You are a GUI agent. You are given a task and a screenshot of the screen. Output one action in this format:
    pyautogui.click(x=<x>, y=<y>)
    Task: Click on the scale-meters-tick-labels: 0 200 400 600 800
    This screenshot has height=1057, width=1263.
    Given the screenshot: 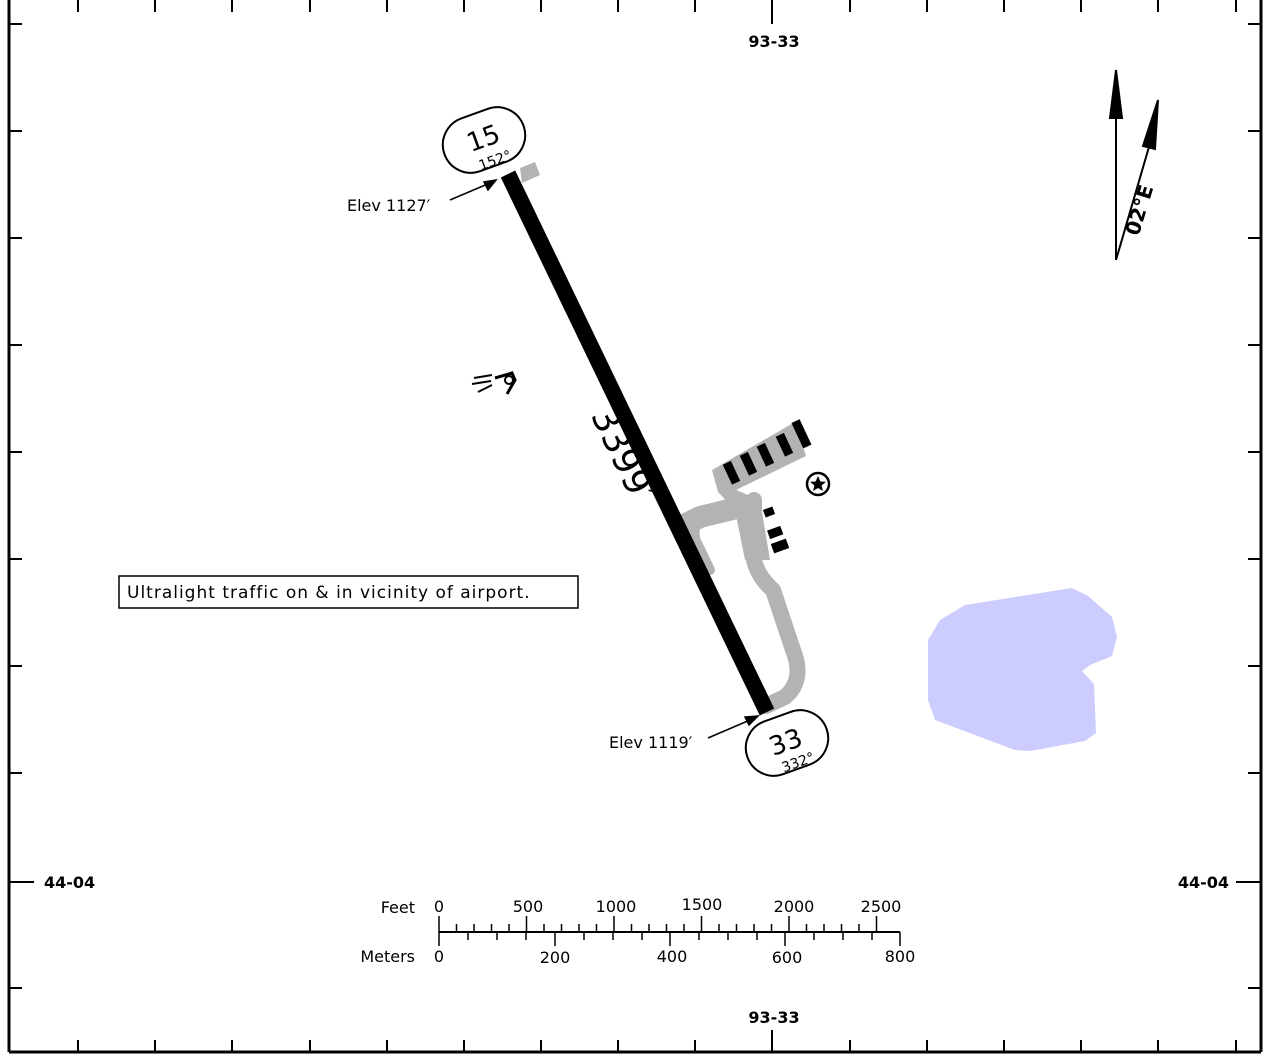 What is the action you would take?
    pyautogui.click(x=674, y=957)
    